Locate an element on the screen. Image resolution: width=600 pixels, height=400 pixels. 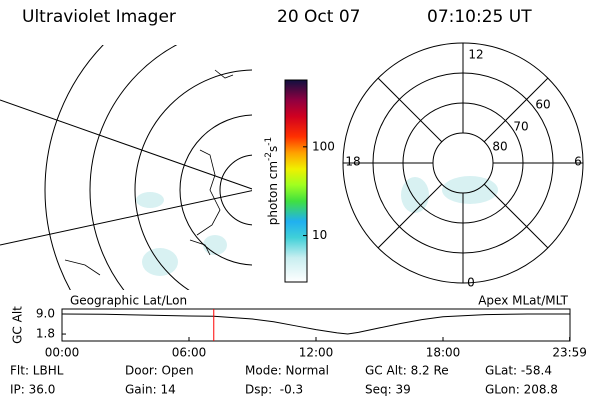
title: Ultraviolet Imager is located at coordinates (99, 17).